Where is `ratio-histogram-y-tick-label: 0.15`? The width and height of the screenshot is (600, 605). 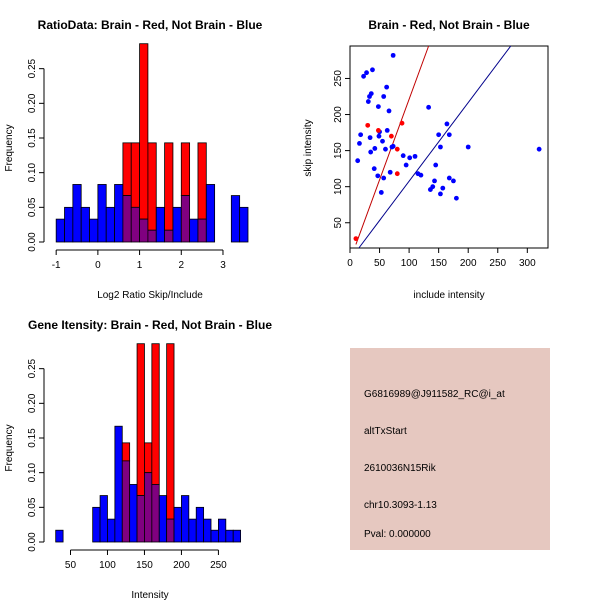 ratio-histogram-y-tick-label: 0.15 is located at coordinates (32, 138).